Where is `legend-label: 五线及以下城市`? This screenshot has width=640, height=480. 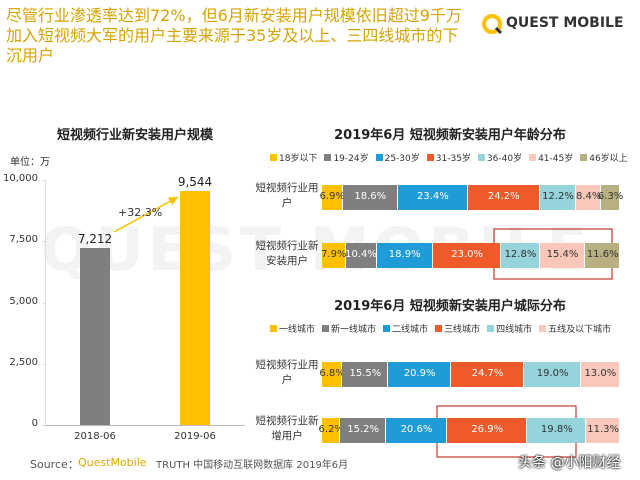 legend-label: 五线及以下城市 is located at coordinates (580, 330).